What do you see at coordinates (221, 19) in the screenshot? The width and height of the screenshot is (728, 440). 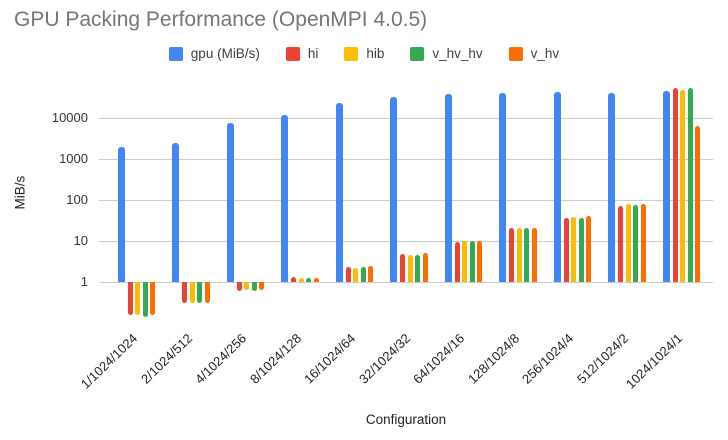 I see `chart-title: GPU Packing Performance (OpenMPI 4.0.5)` at bounding box center [221, 19].